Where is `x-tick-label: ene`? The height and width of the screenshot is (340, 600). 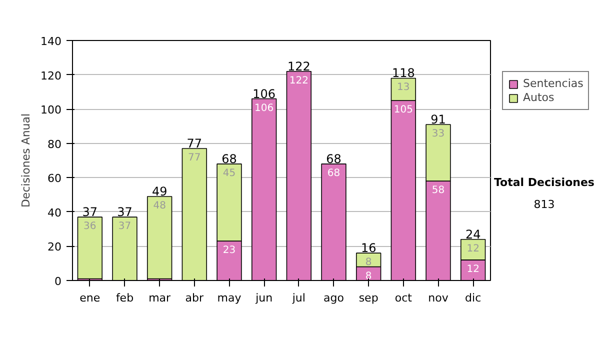 x-tick-label: ene is located at coordinates (90, 298).